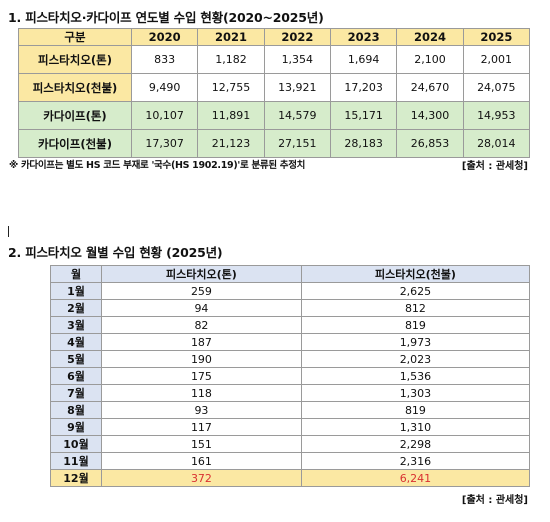  Describe the element at coordinates (415, 308) in the screenshot. I see `cell: 812` at that location.